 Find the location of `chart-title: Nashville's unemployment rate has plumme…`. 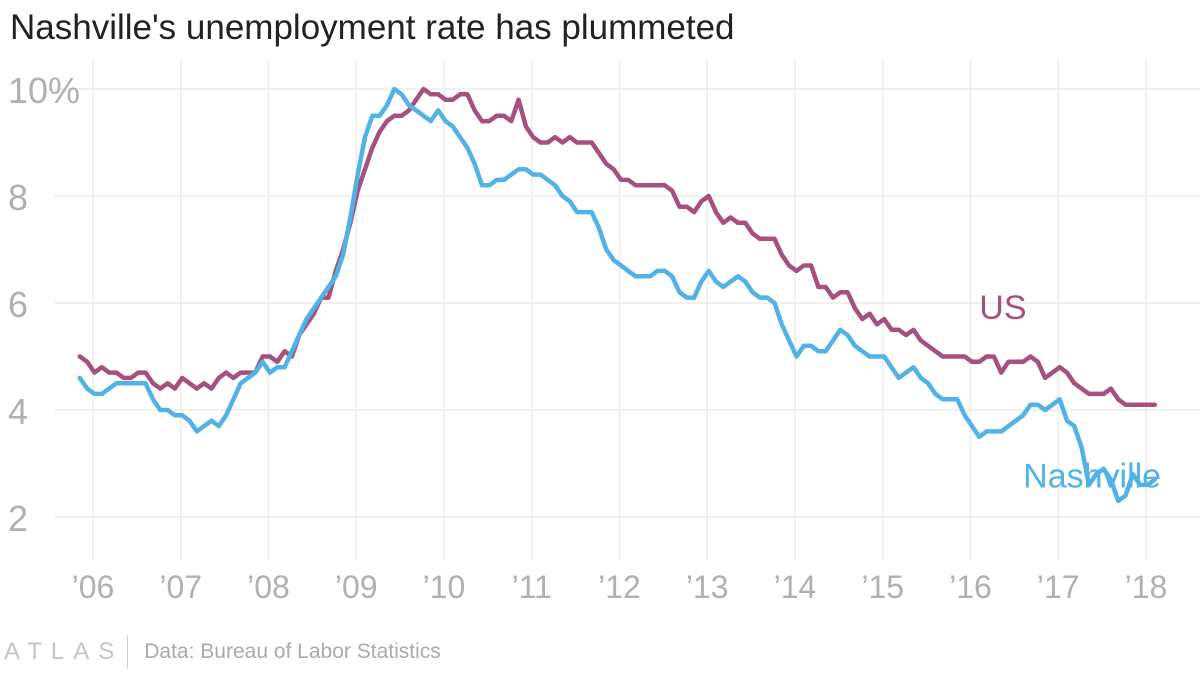

chart-title: Nashville's unemployment rate has plumme… is located at coordinates (372, 27).